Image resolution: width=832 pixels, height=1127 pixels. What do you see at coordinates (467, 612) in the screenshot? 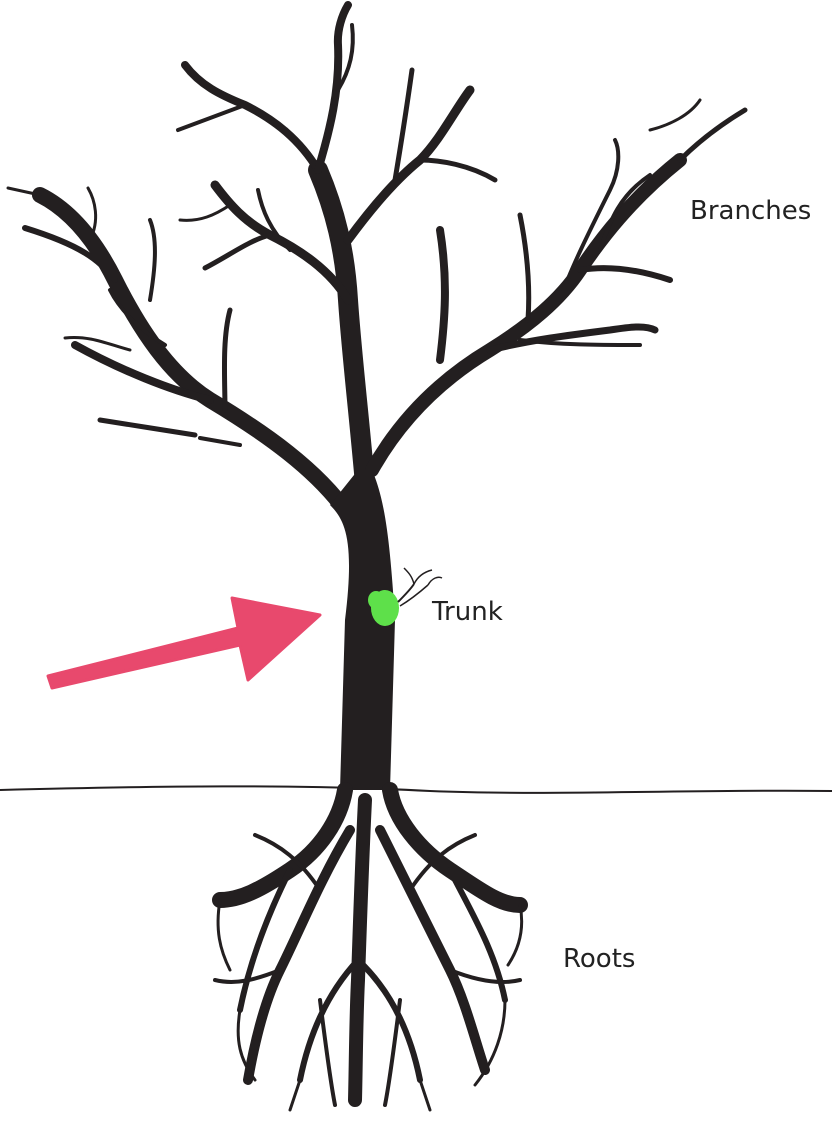
I see `trunk-label: Trunk` at bounding box center [467, 612].